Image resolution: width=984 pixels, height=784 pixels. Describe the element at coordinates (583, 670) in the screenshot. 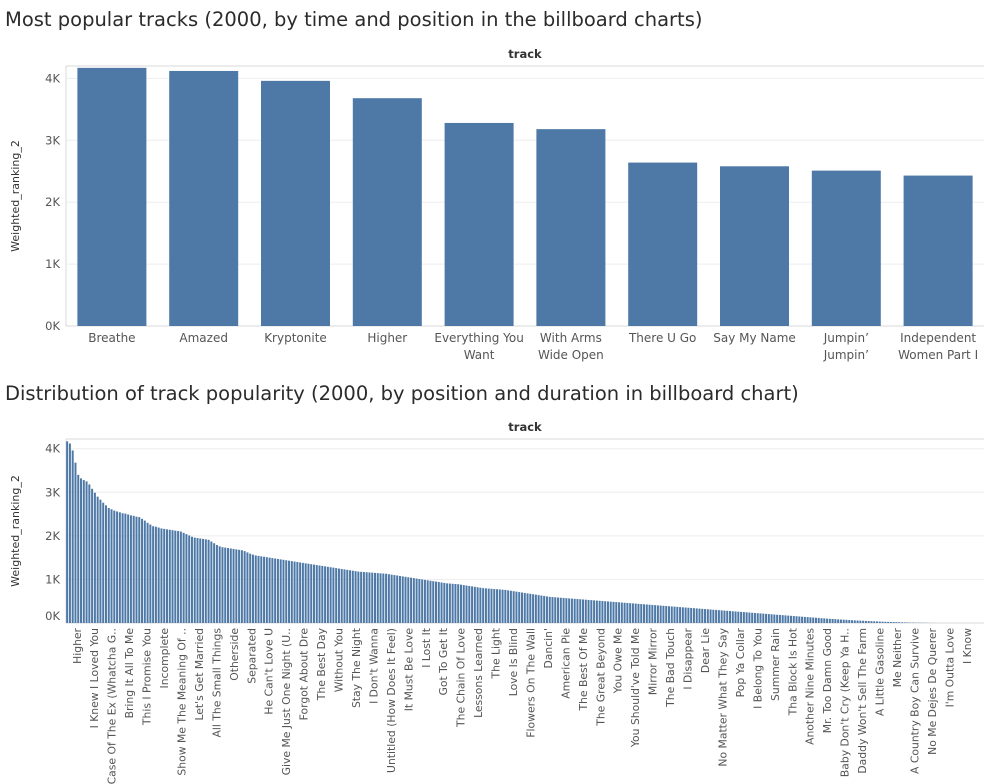

I see `chart2-x-tick-label: The Best Of Me` at that location.